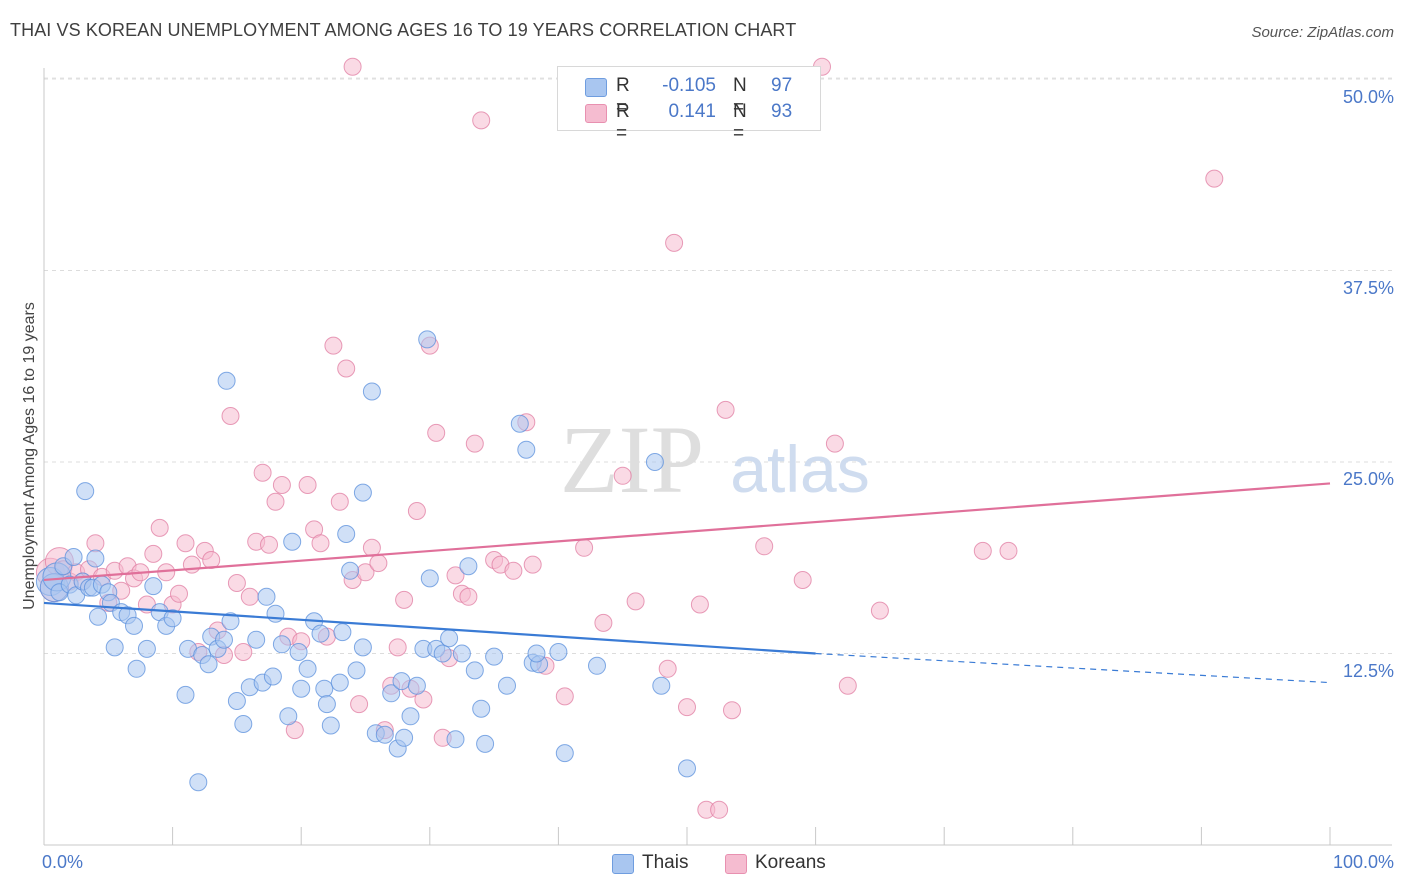 The height and width of the screenshot is (892, 1406). What do you see at coordinates (1363, 862) in the screenshot?
I see `x-tick-max: 100.0%` at bounding box center [1363, 862].